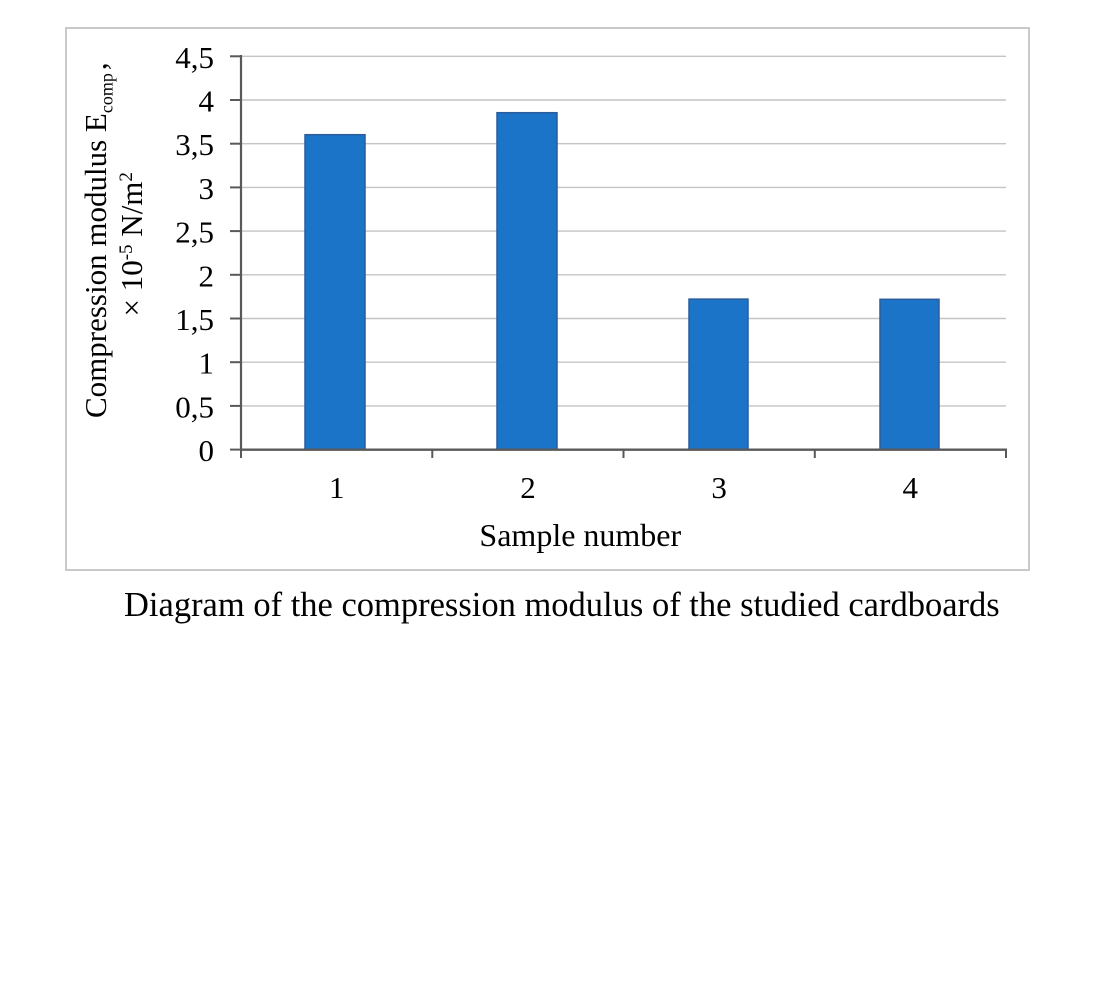 The width and height of the screenshot is (1100, 1005). What do you see at coordinates (194, 144) in the screenshot?
I see `svg-text: 3,5` at bounding box center [194, 144].